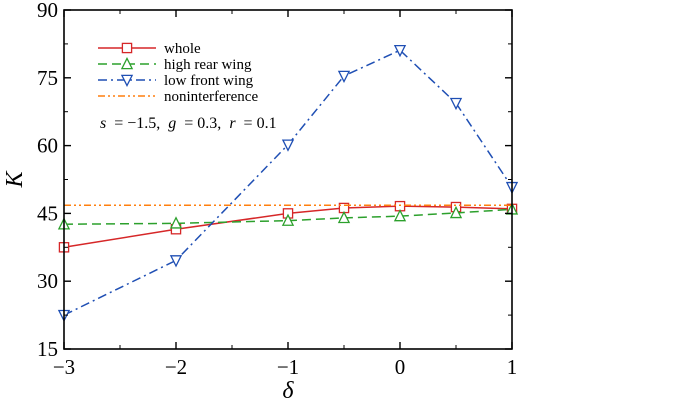 The height and width of the screenshot is (405, 700). I want to click on legend-label-whole: whole, so click(182, 49).